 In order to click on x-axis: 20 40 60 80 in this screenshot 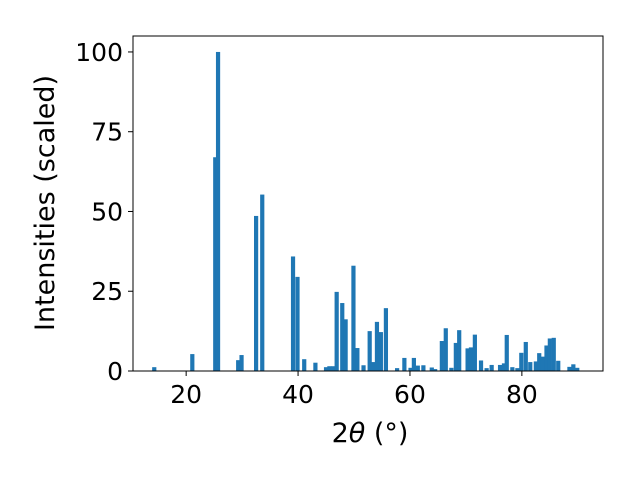, I will do `click(354, 390)`.